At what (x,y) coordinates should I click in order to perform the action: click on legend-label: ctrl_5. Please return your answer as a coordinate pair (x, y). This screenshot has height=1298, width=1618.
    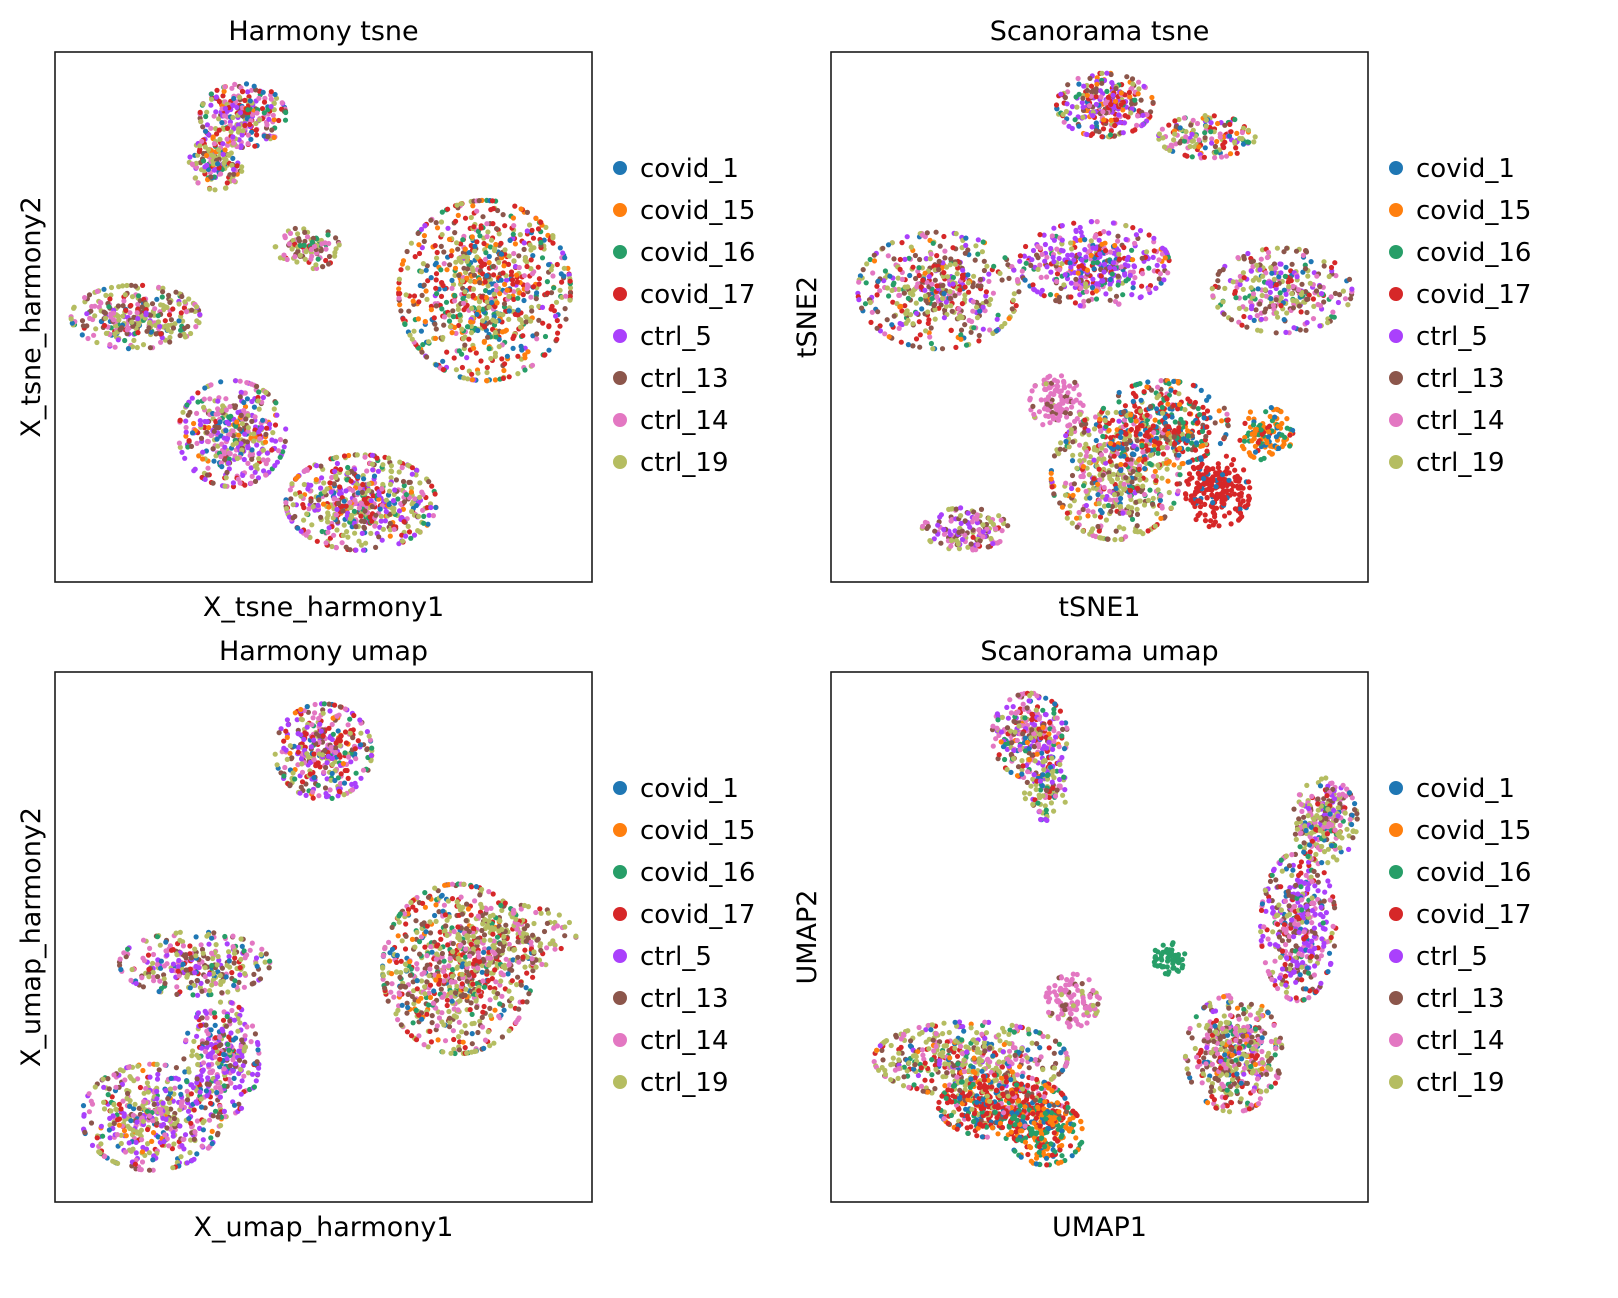
    Looking at the image, I should click on (676, 337).